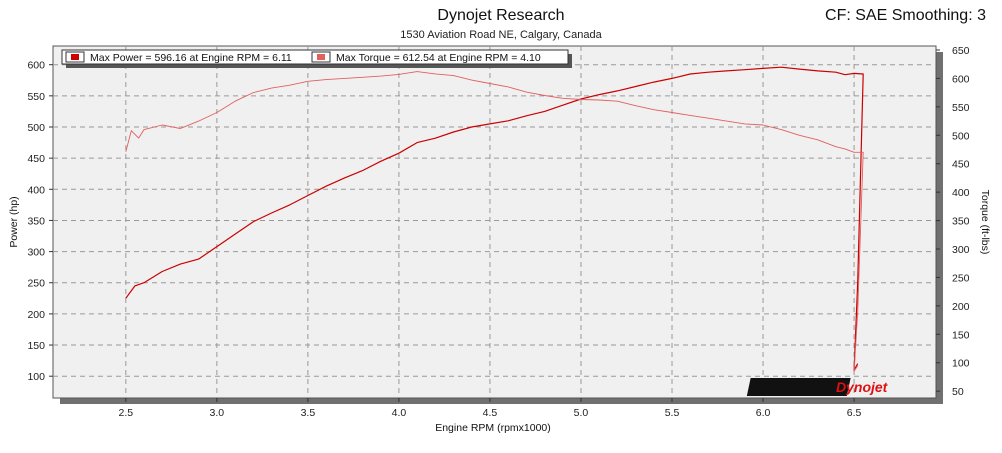  I want to click on y-tick-label: 300, so click(36, 253).